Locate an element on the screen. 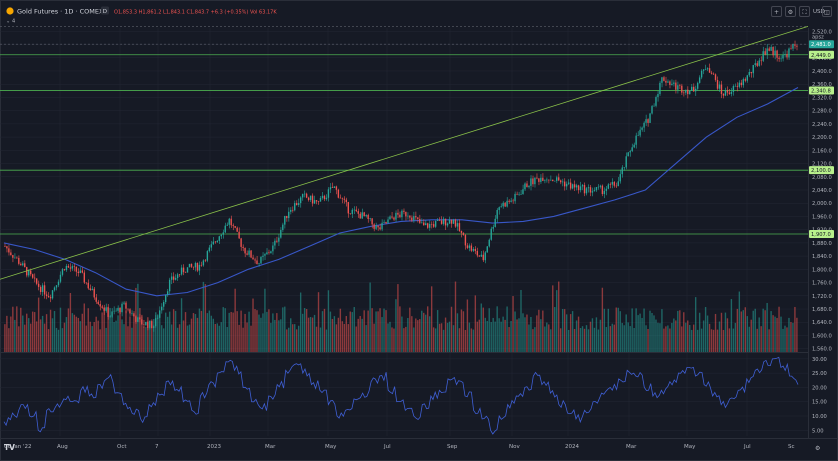 The image size is (838, 461). indicator-tick-label: 15.00 is located at coordinates (819, 403).